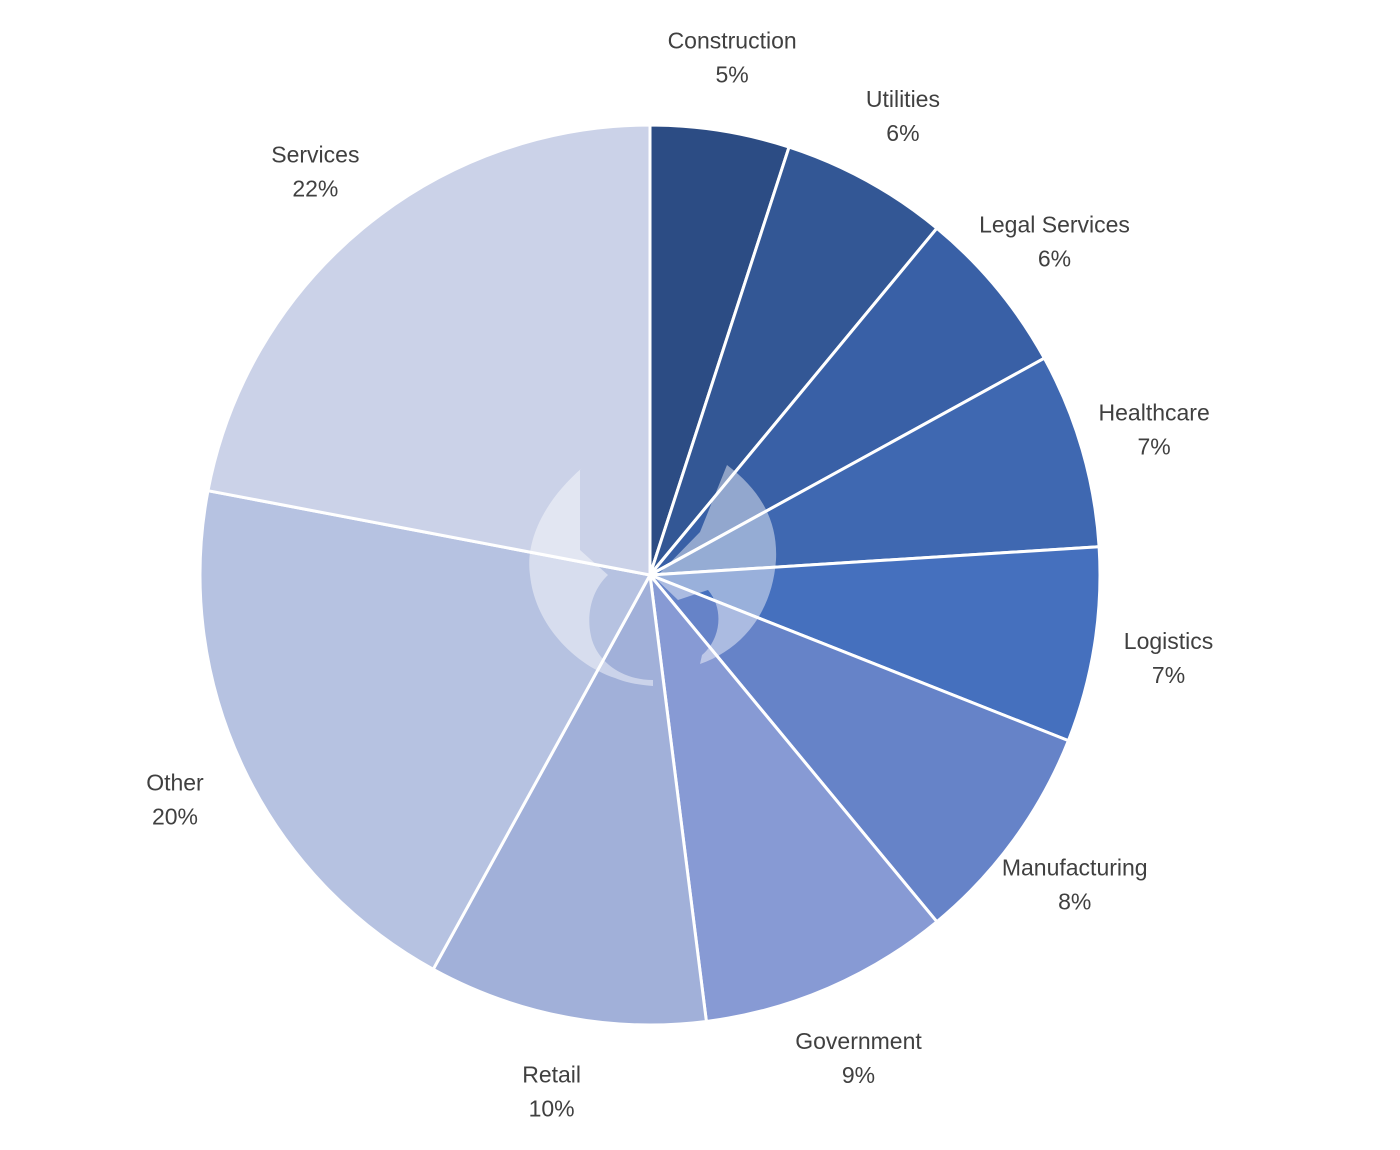  Describe the element at coordinates (903, 99) in the screenshot. I see `slice-category-label: Utilities` at that location.